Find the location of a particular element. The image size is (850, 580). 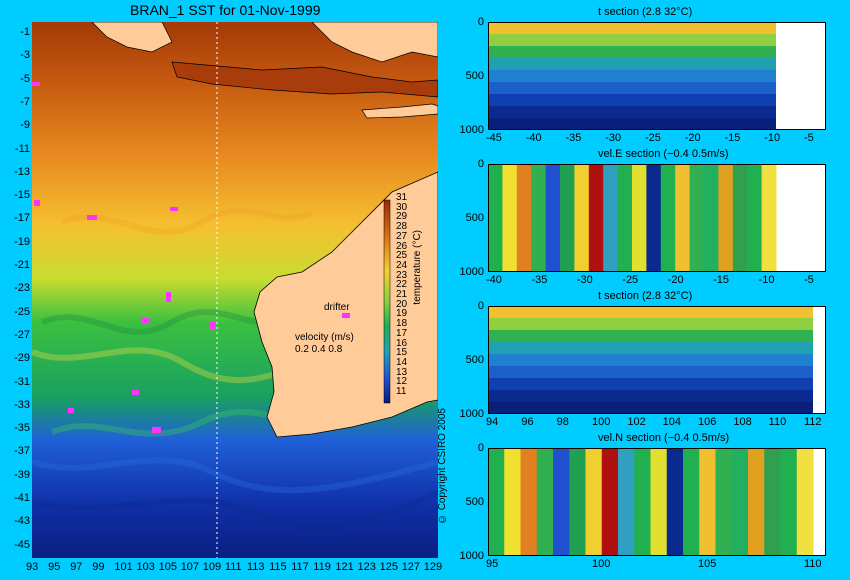

colorbar-tick-label: 11 is located at coordinates (401, 391).